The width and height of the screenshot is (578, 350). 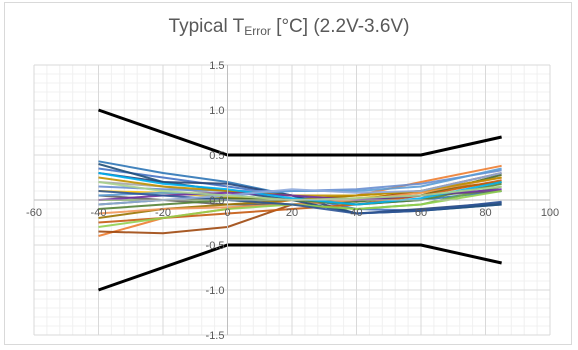 What do you see at coordinates (550, 213) in the screenshot?
I see `x-tick-label: 100` at bounding box center [550, 213].